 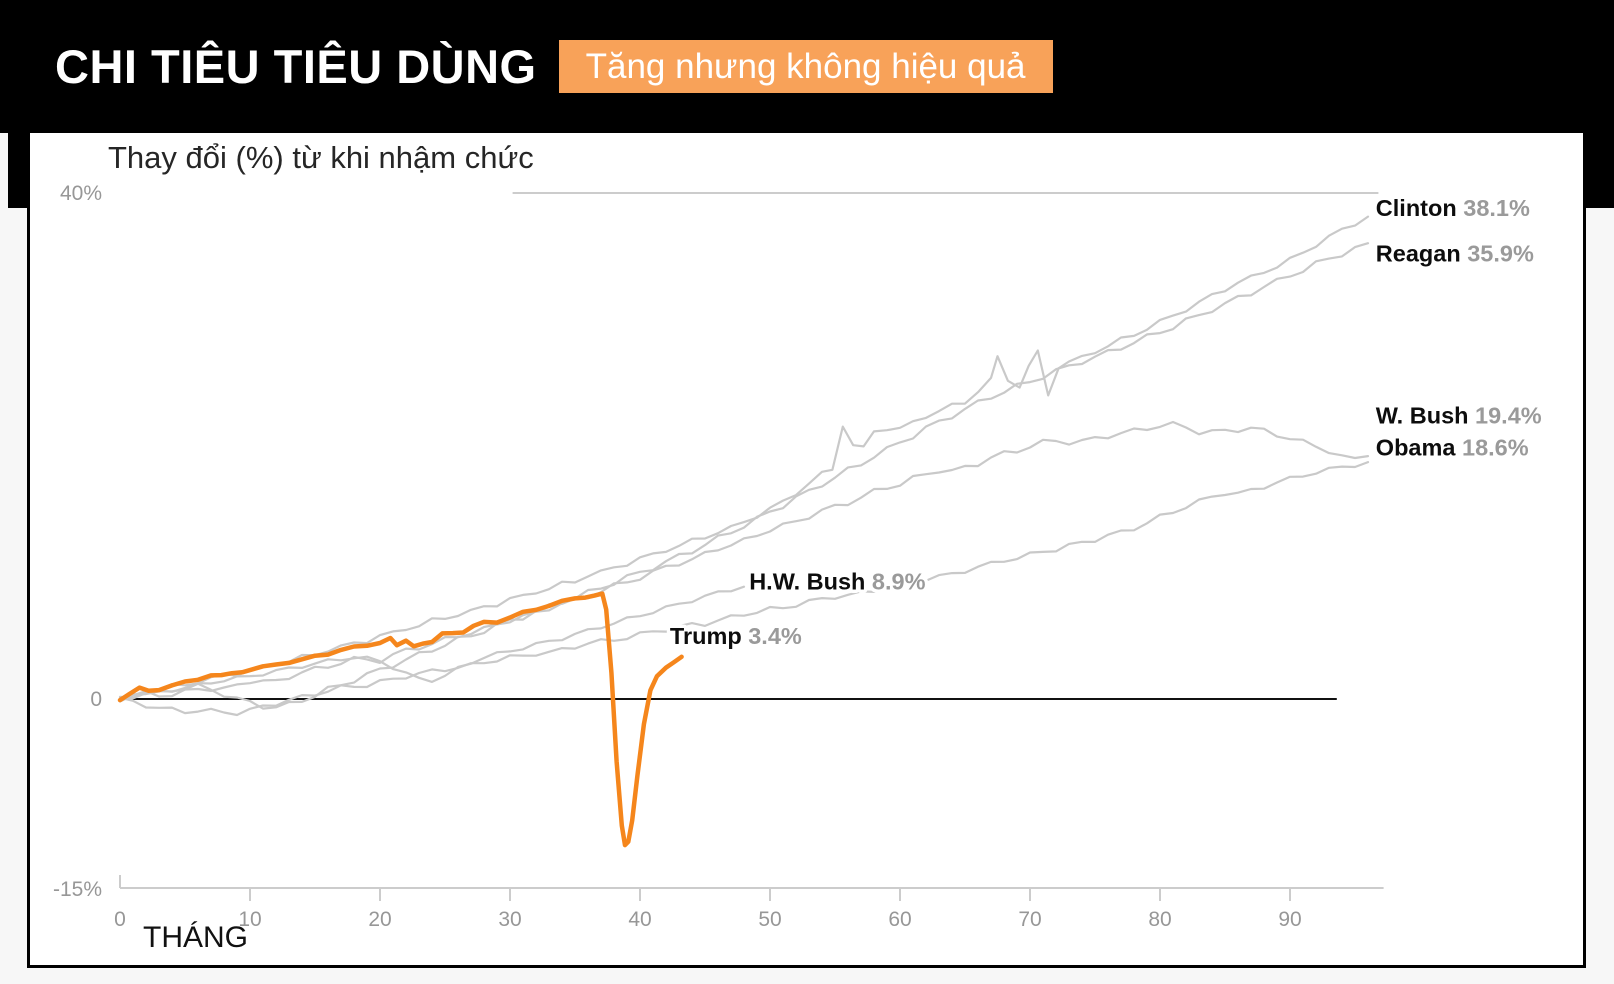 What do you see at coordinates (769, 919) in the screenshot?
I see `x-tick-label-50: 50` at bounding box center [769, 919].